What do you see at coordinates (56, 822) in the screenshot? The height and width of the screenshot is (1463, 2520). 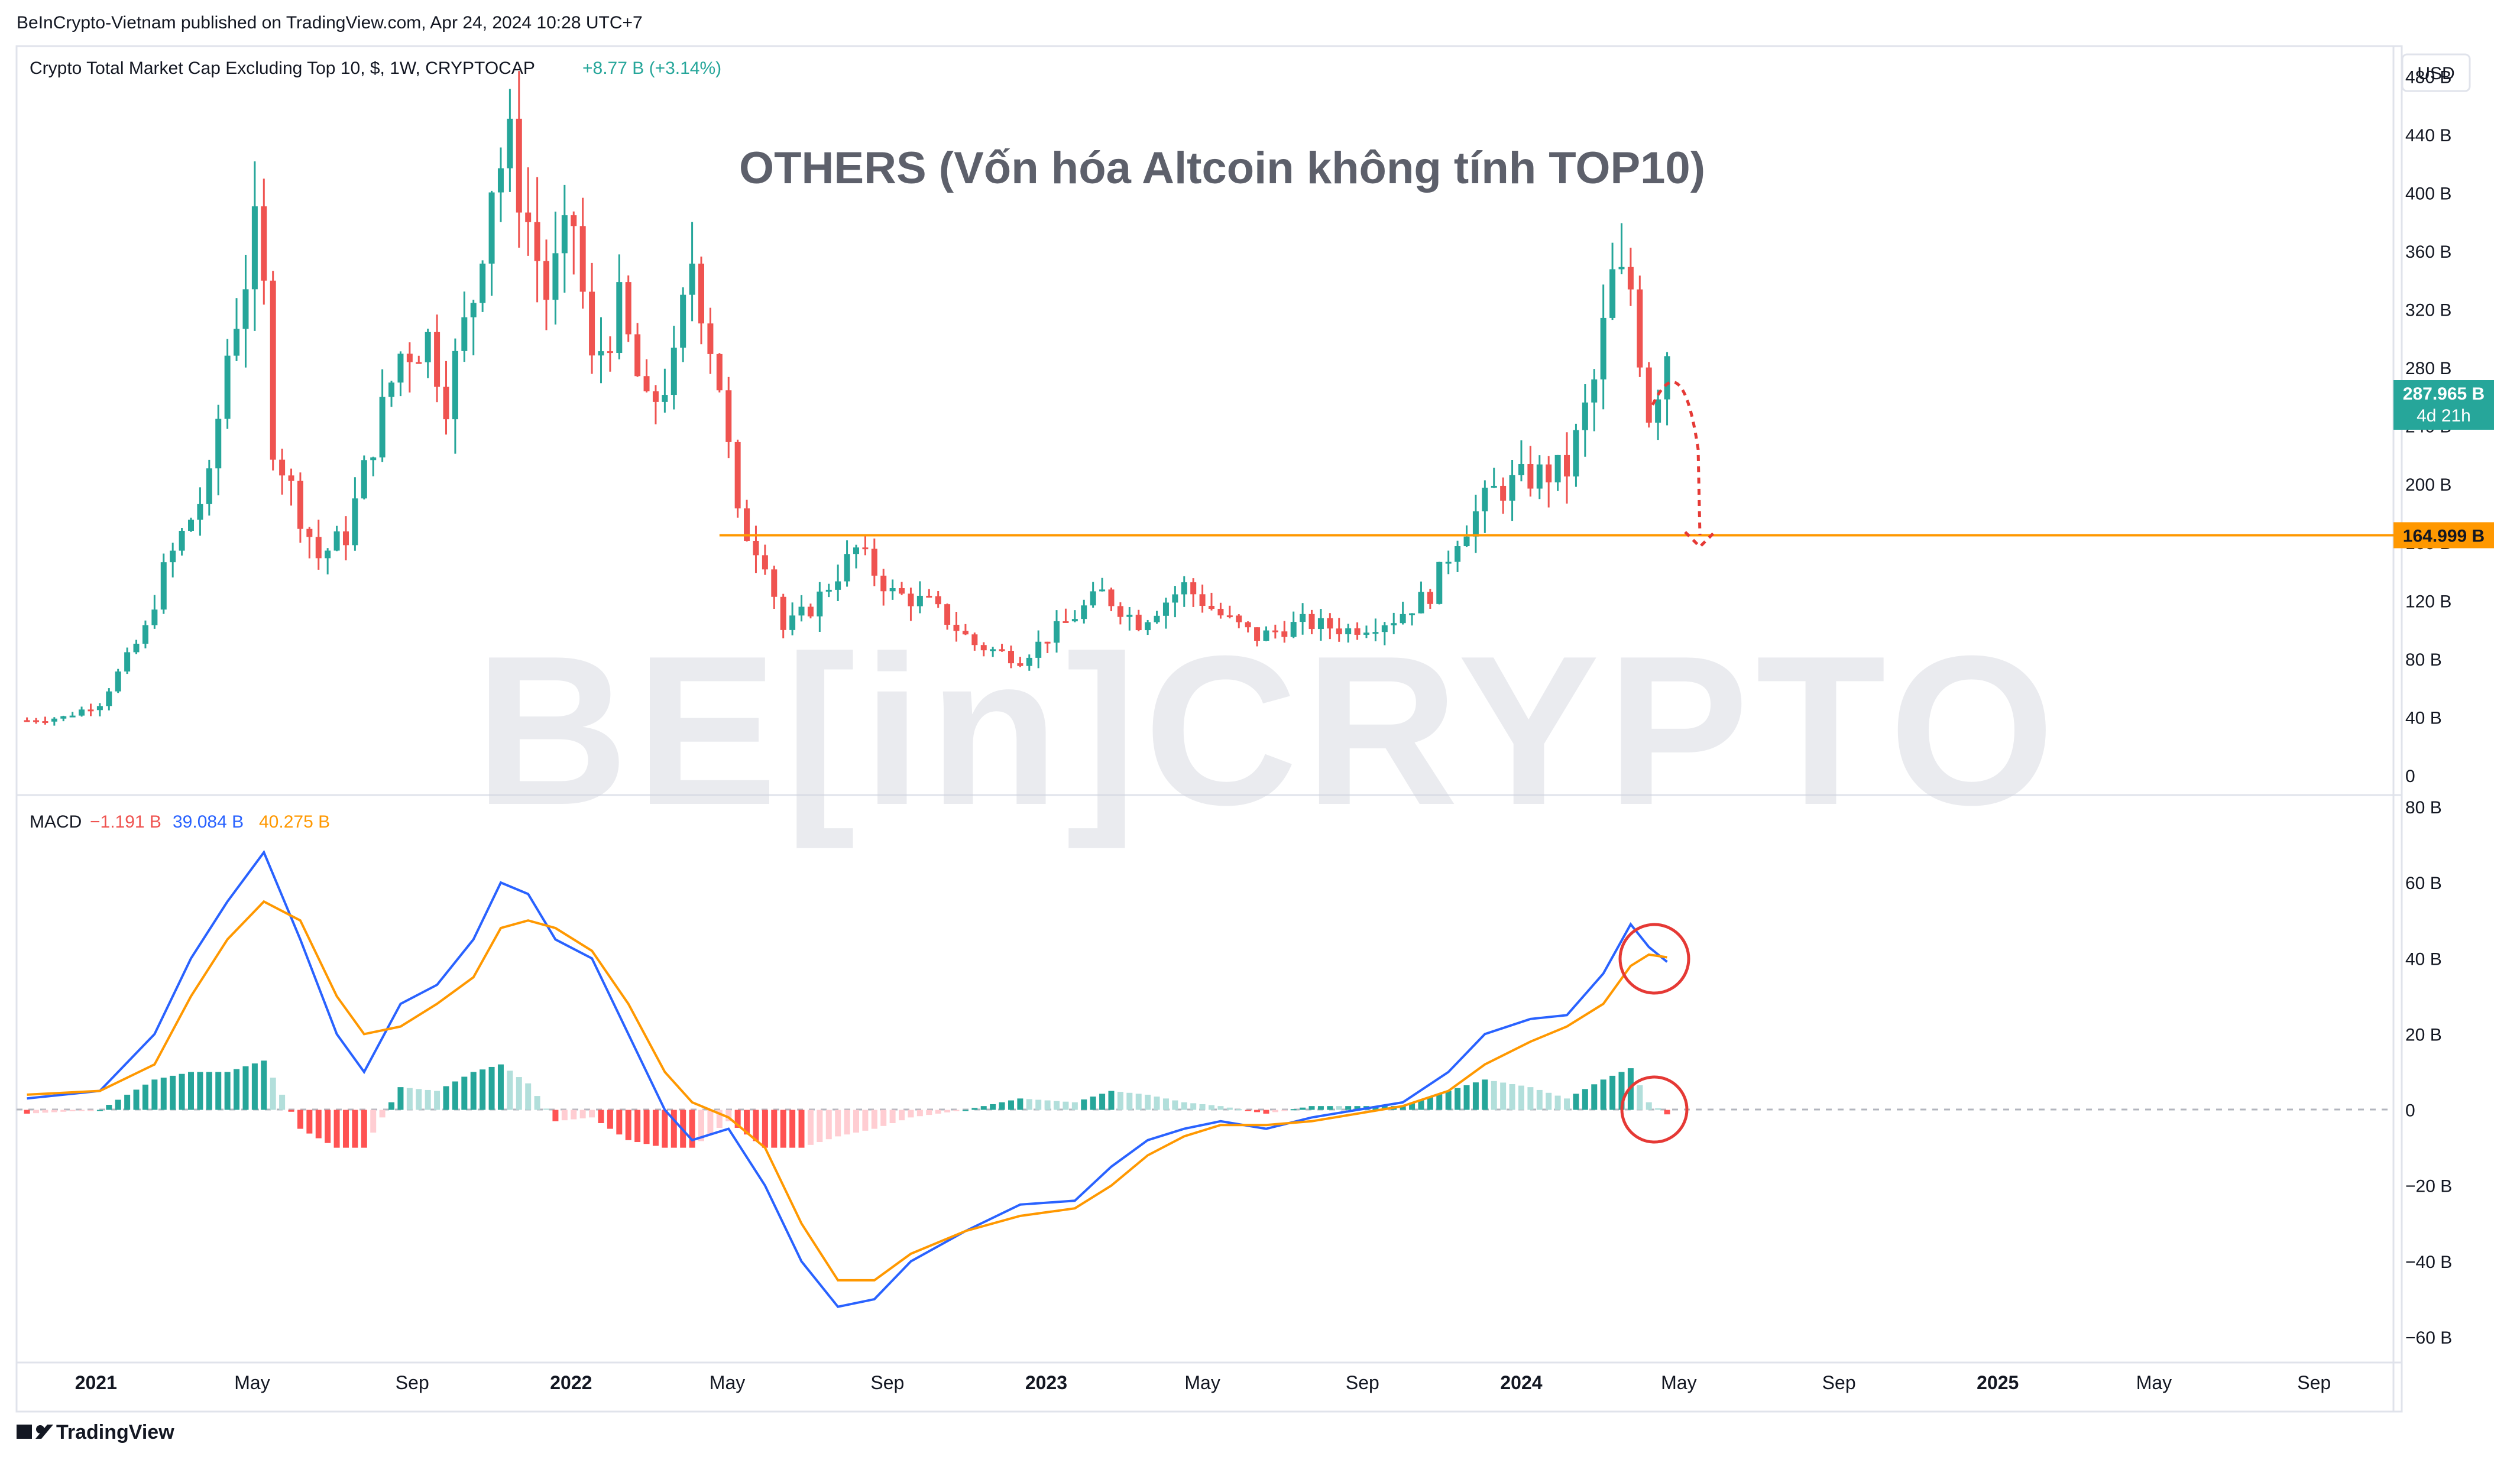 I see `macd-legend-name: MACD` at bounding box center [56, 822].